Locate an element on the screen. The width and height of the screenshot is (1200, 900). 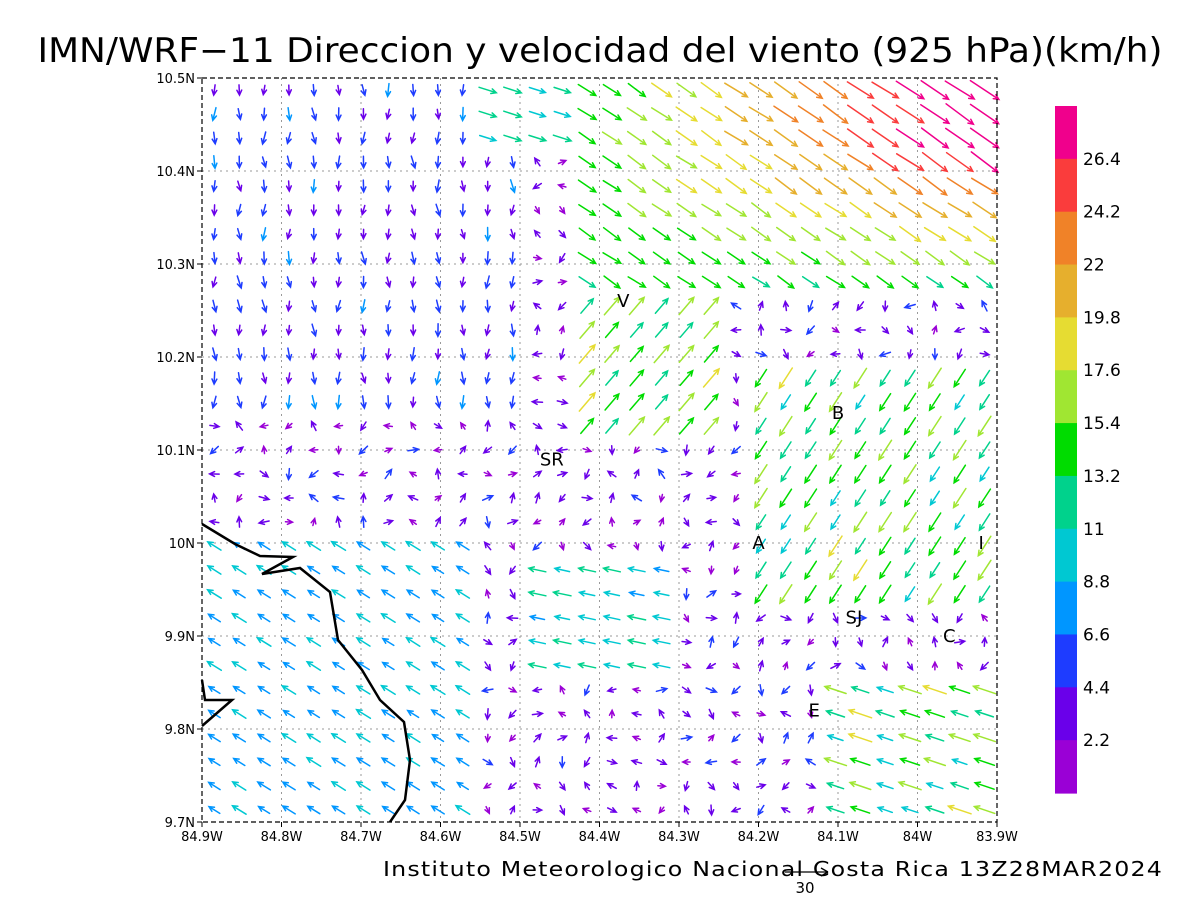
colorbar-label: 24.2 is located at coordinates (1102, 213).